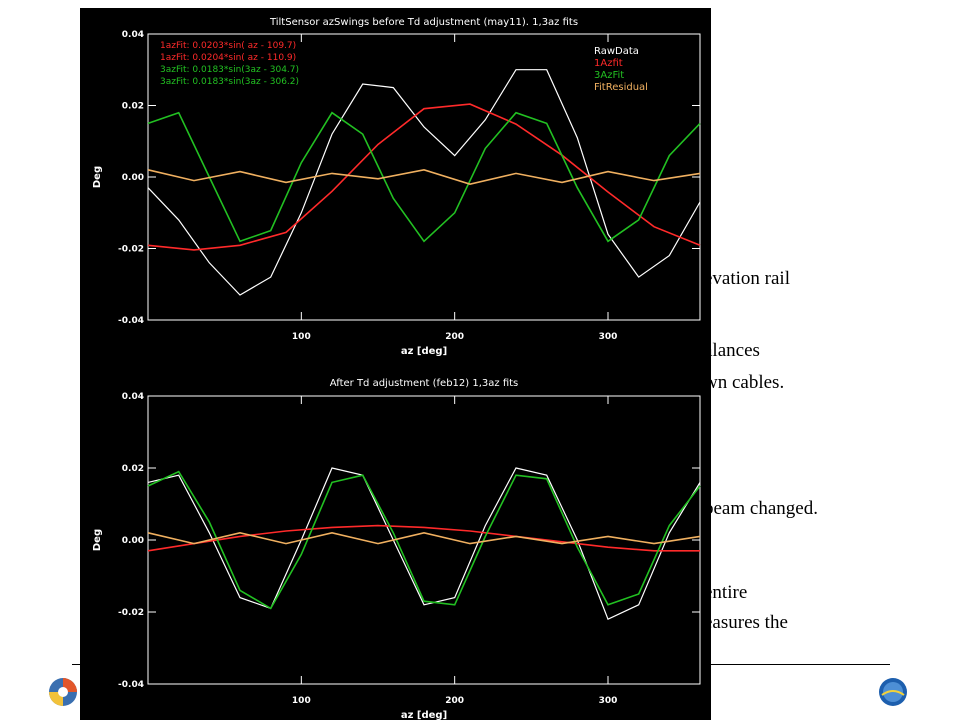  I want to click on bullet-fragment-6: entire, so click(726, 592).